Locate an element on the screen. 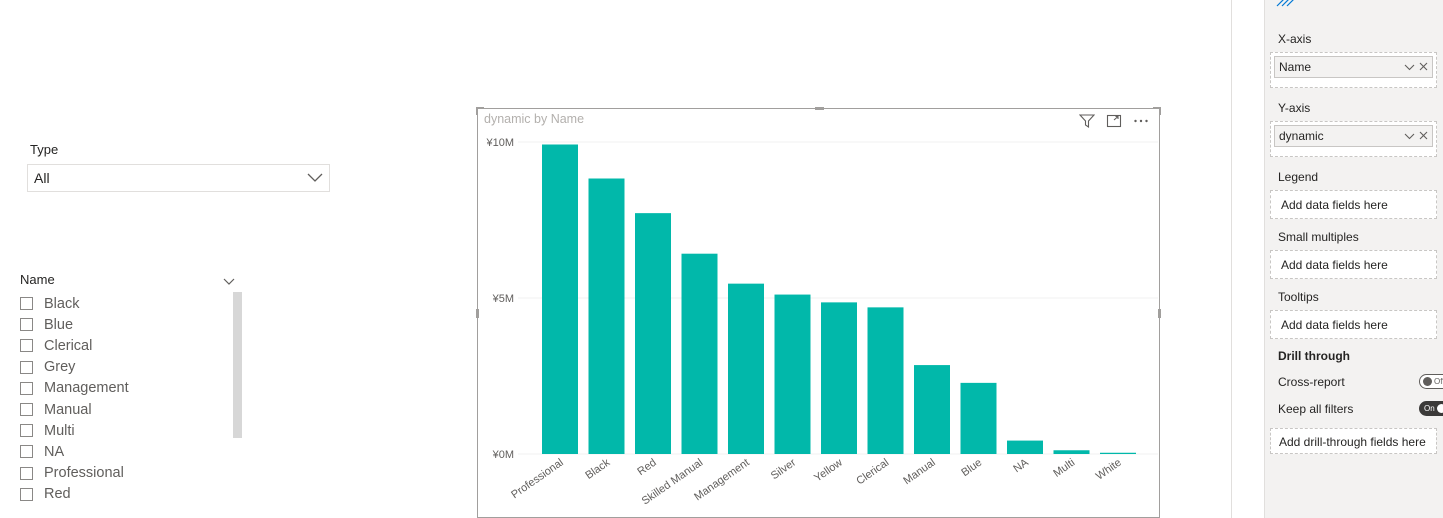 The height and width of the screenshot is (518, 1443). list-item-label: Professional is located at coordinates (84, 473).